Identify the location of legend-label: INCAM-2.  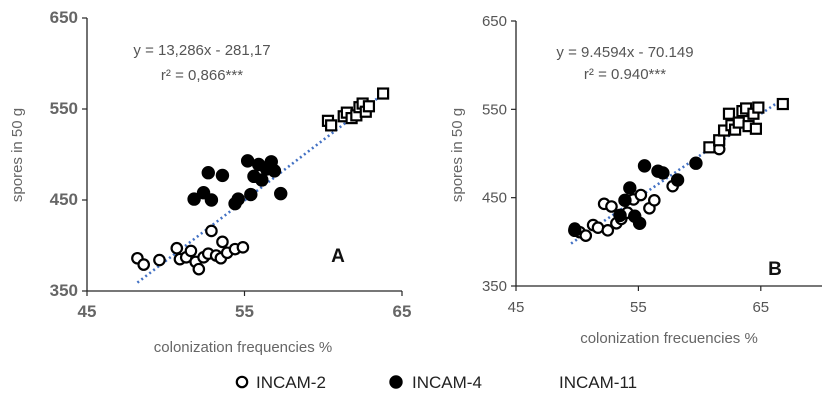
(291, 382).